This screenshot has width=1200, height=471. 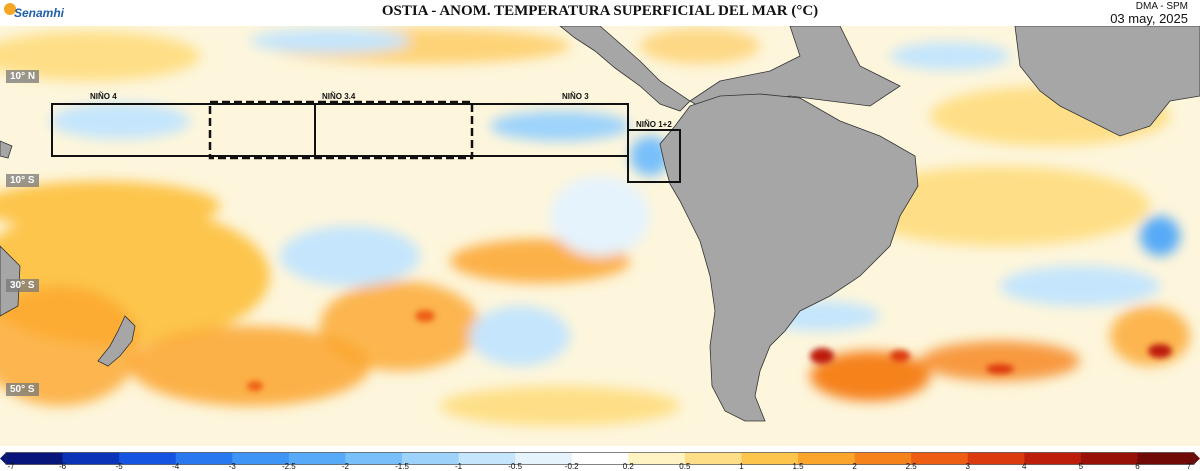 I want to click on colorbar-tick-label: -5, so click(x=119, y=466).